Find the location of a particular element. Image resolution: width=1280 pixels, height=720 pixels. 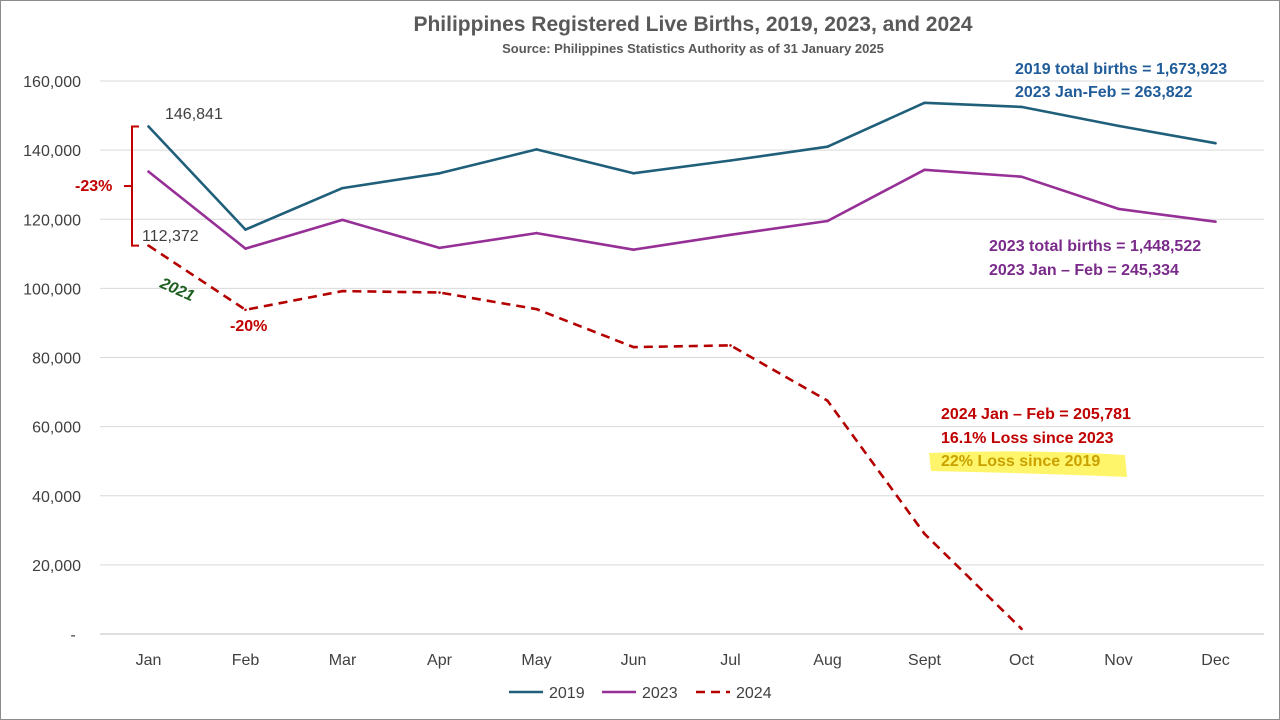

summary-2024-line2: 16.1% Loss since 2023 is located at coordinates (1027, 438).